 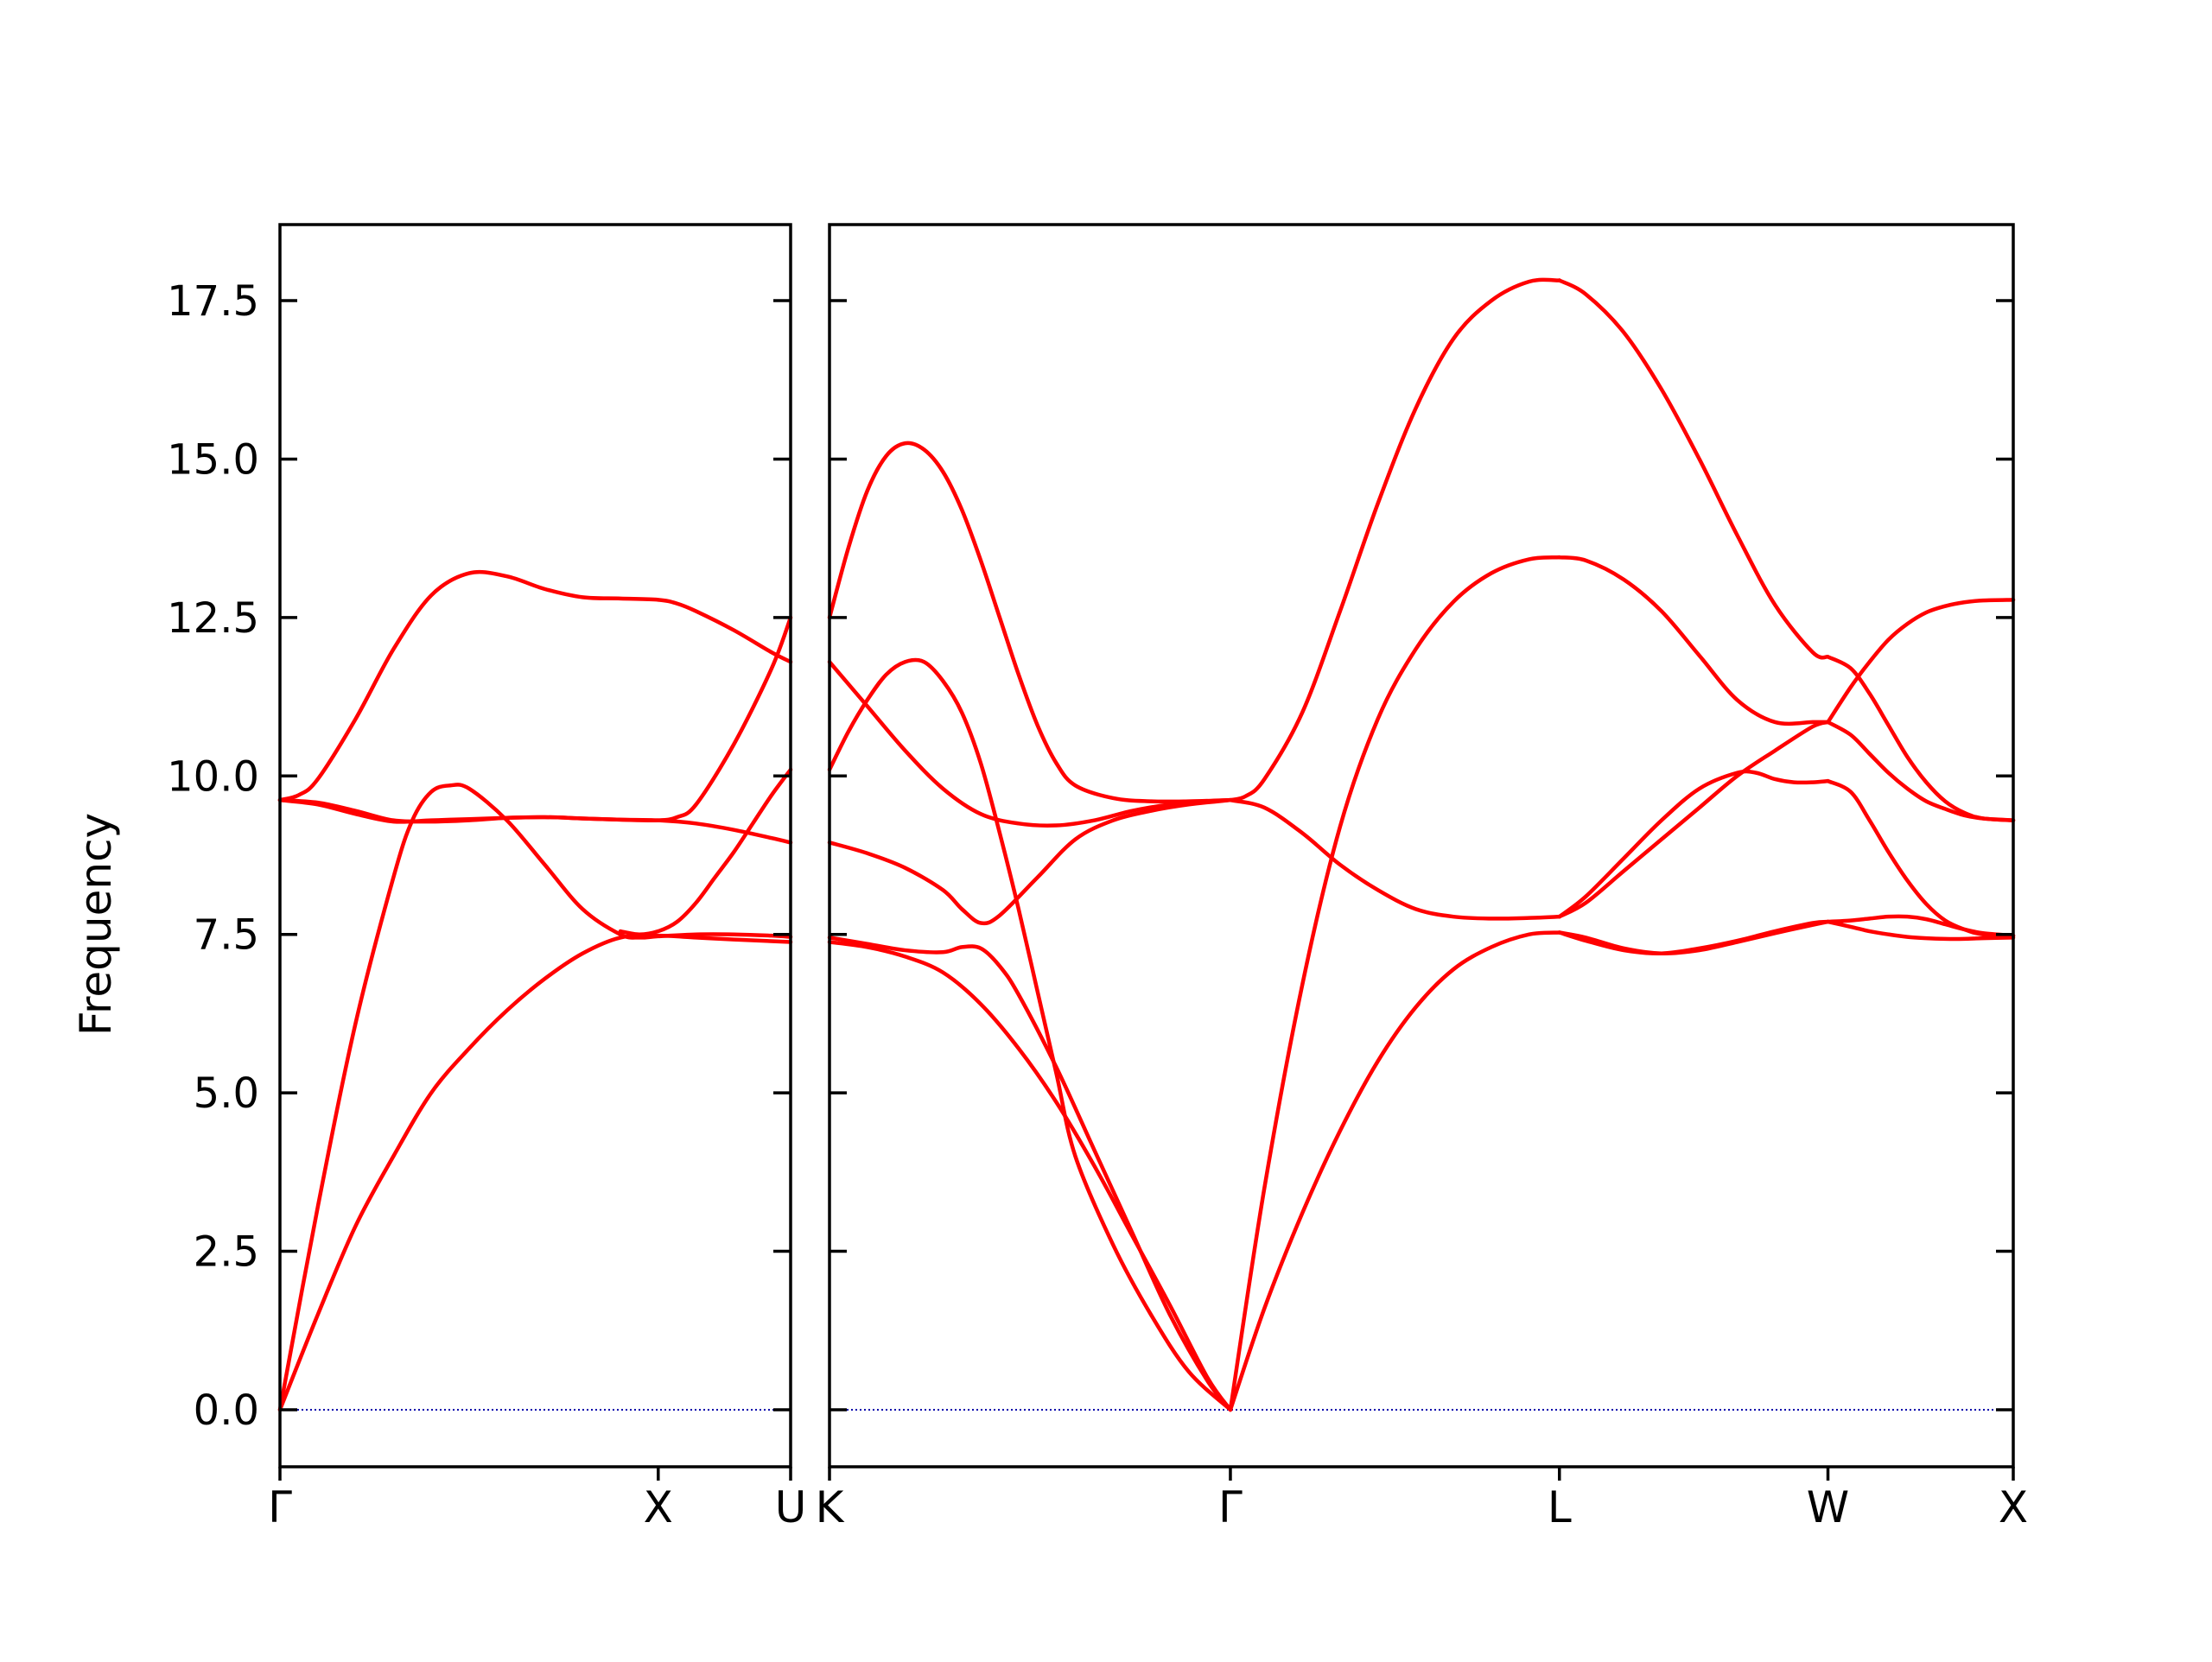 What do you see at coordinates (226, 1410) in the screenshot?
I see `y-tick-label-0: 0.0` at bounding box center [226, 1410].